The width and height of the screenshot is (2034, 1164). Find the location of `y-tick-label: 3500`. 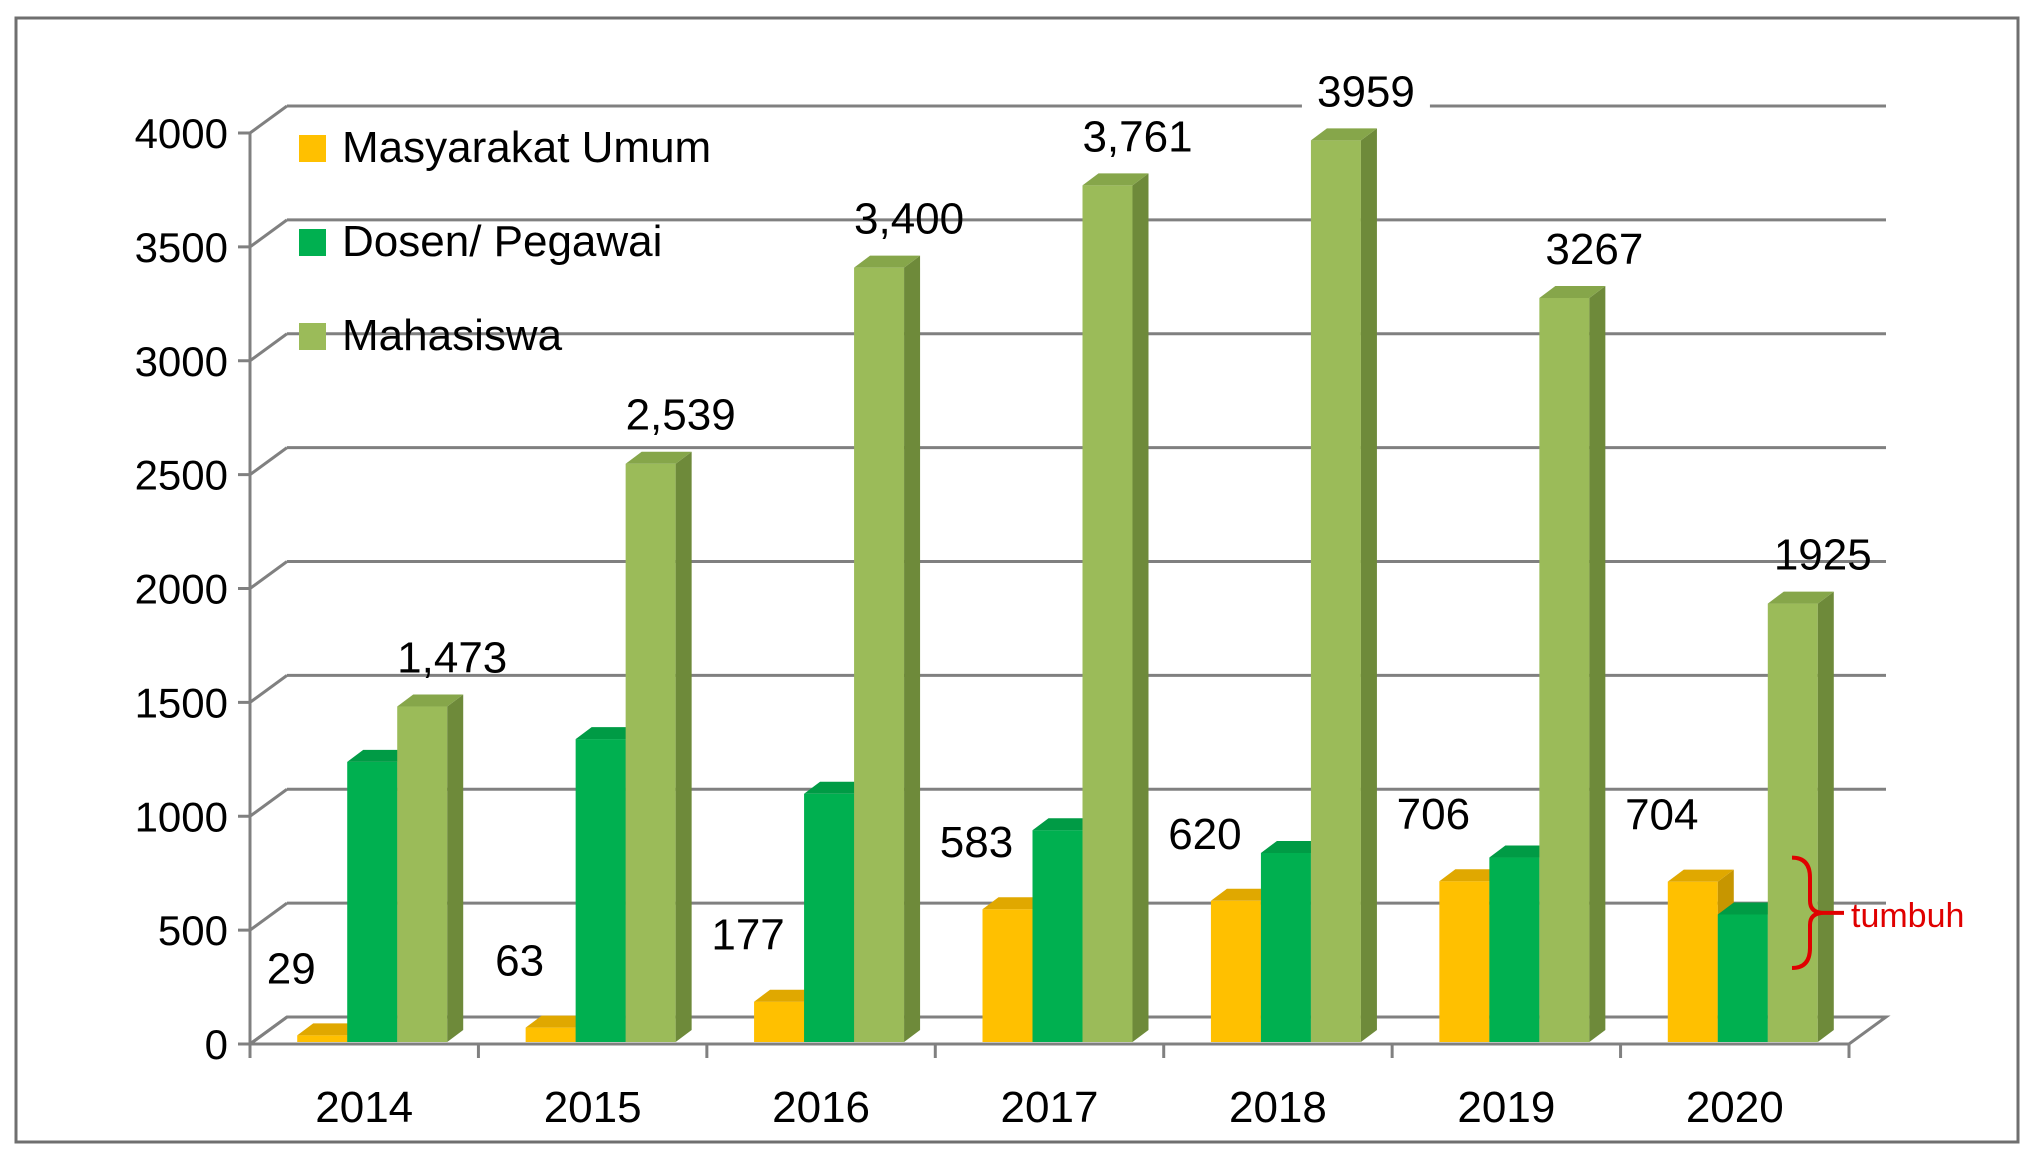

y-tick-label: 3500 is located at coordinates (181, 247).